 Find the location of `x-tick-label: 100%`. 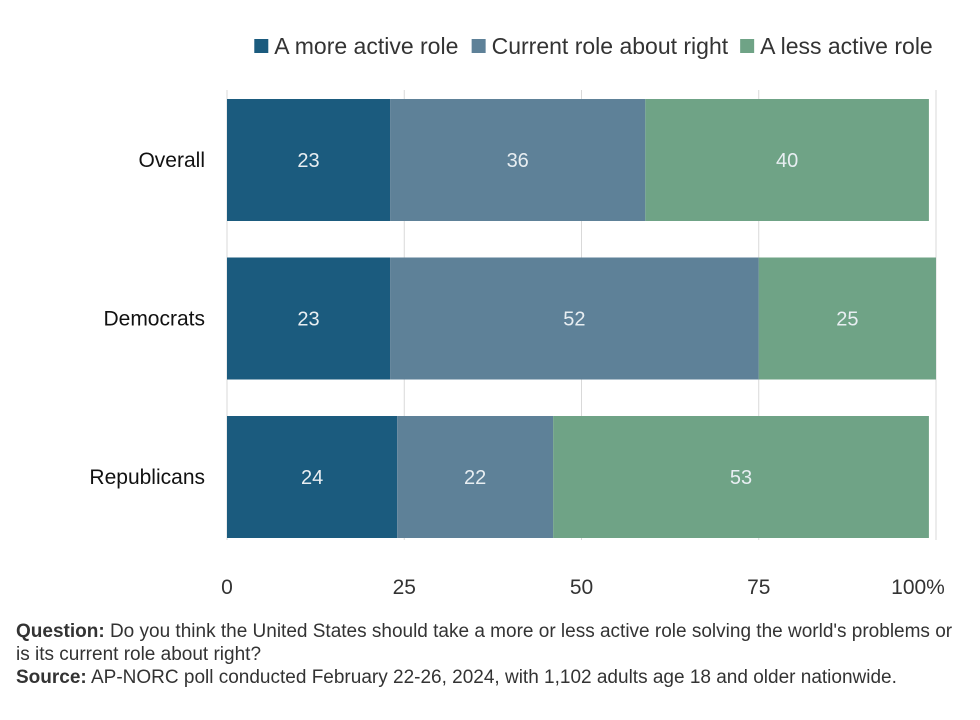

x-tick-label: 100% is located at coordinates (918, 587).